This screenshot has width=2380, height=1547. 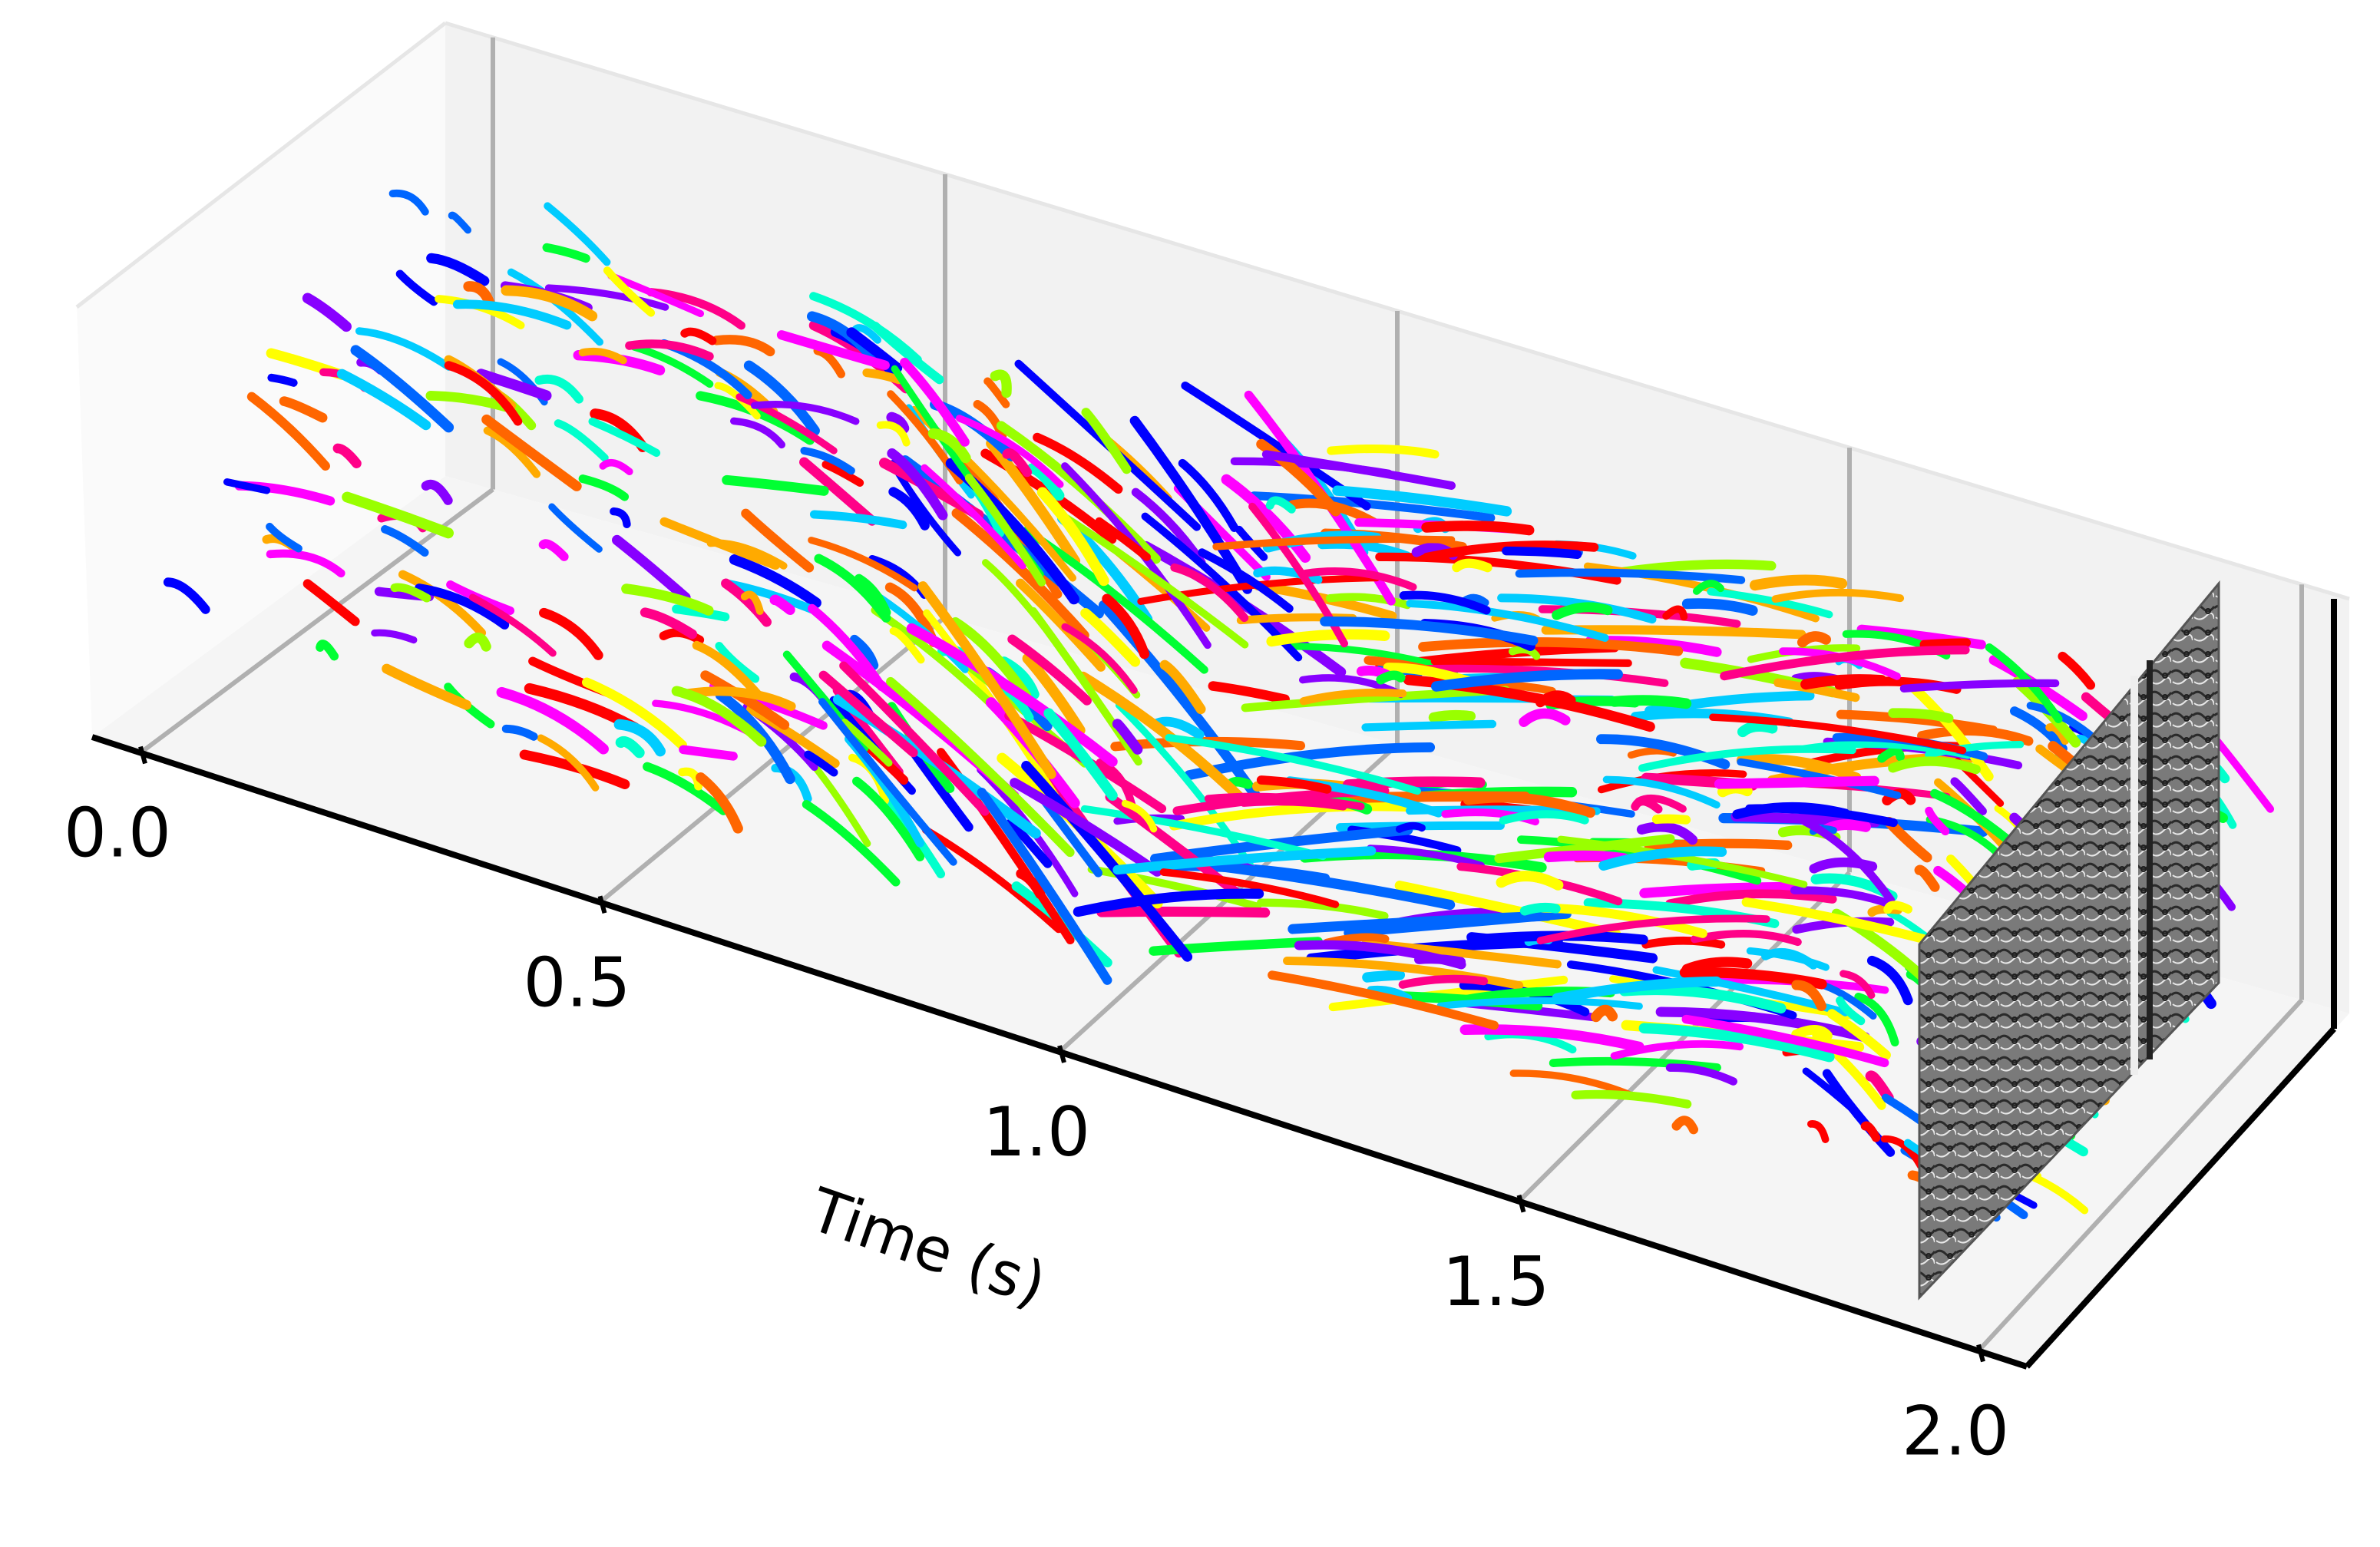 What do you see at coordinates (2069, 940) in the screenshot?
I see `event-frame` at bounding box center [2069, 940].